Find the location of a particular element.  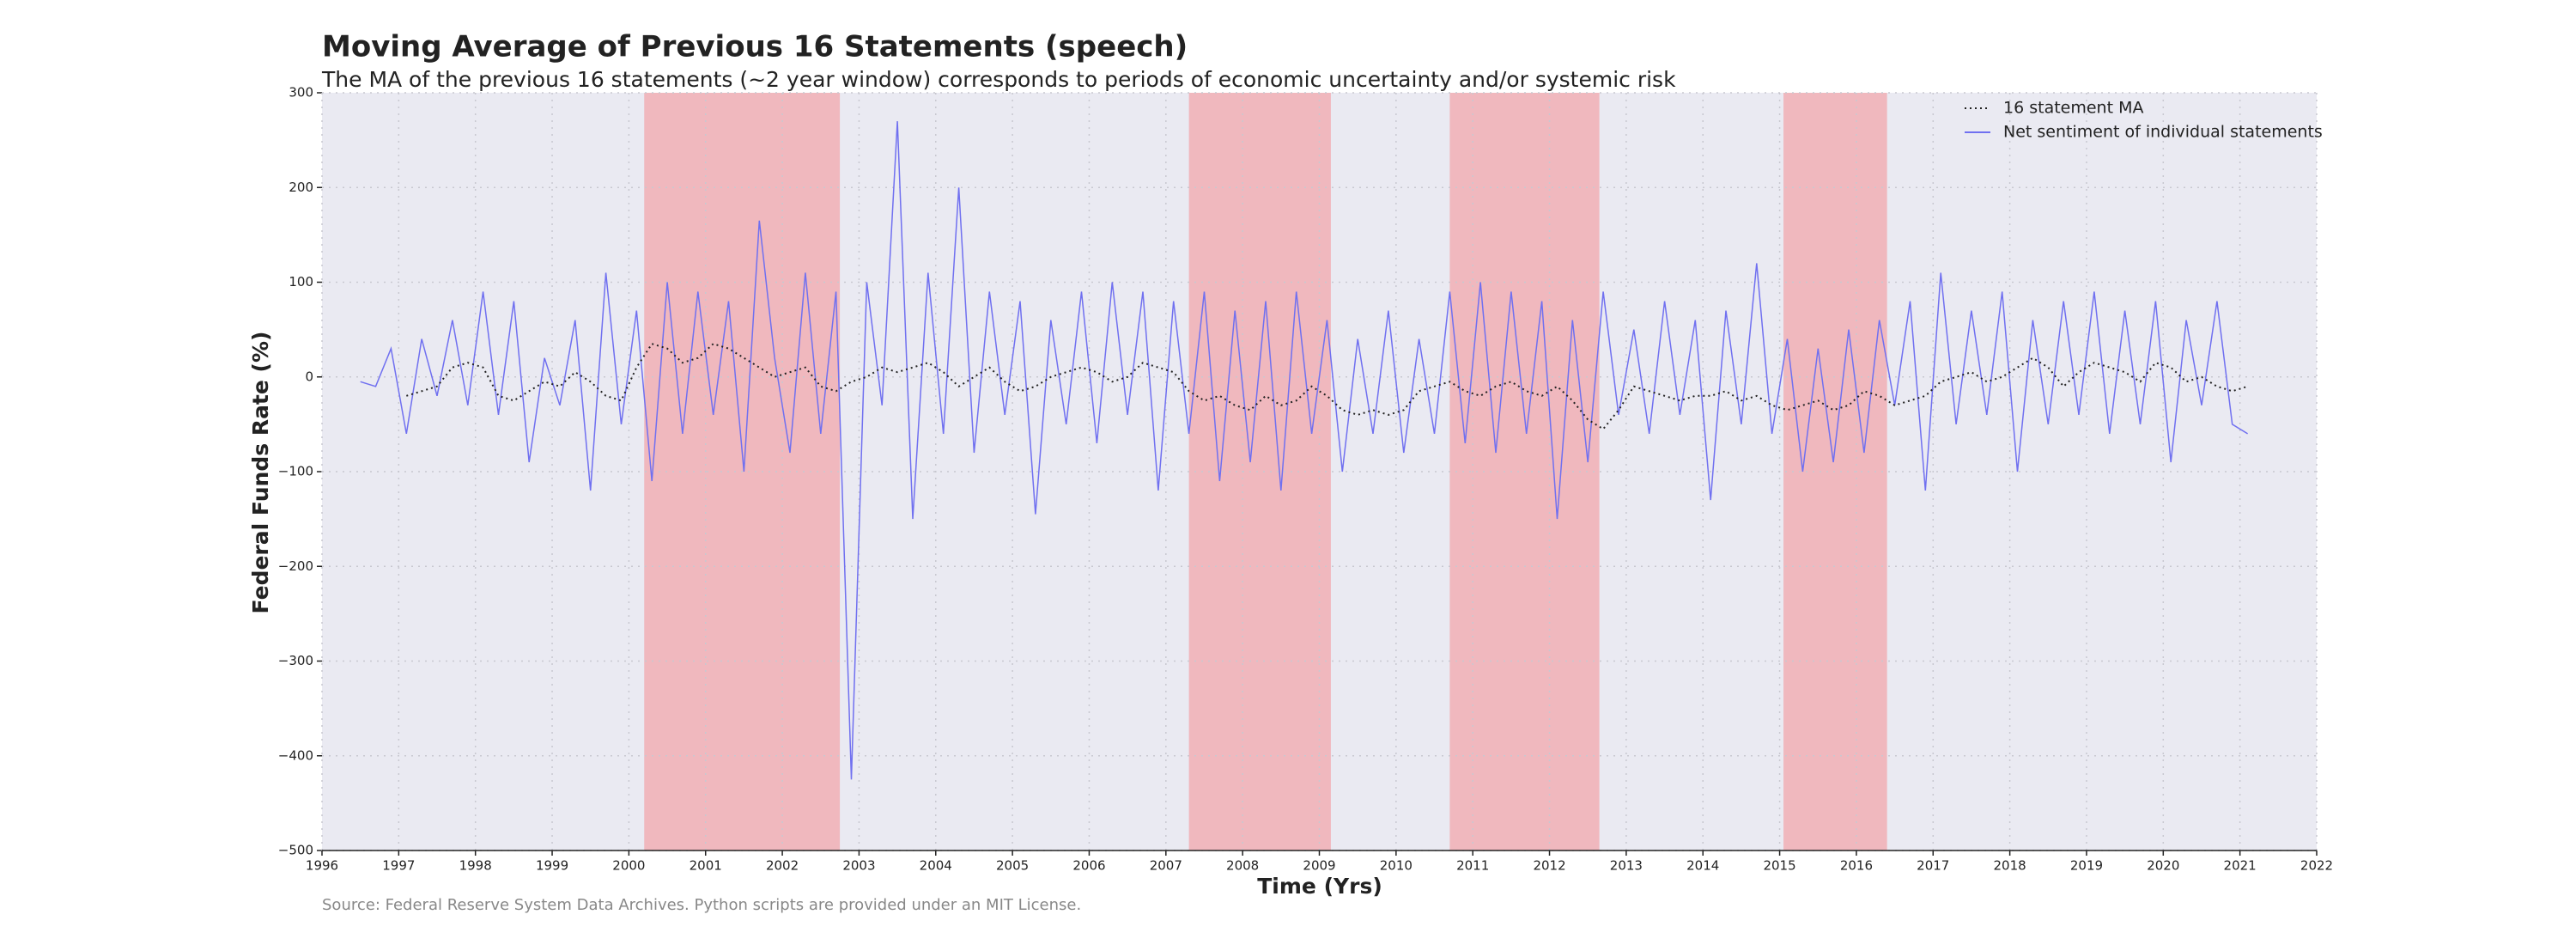

x-tick-label: 1997 is located at coordinates (399, 866).